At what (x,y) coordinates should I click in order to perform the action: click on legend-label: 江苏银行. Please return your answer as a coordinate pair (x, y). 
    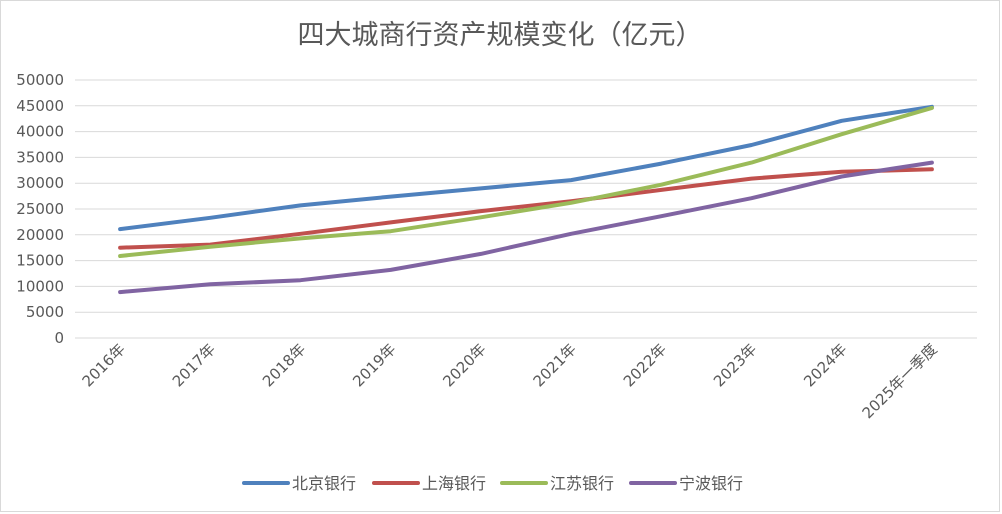
    Looking at the image, I should click on (582, 483).